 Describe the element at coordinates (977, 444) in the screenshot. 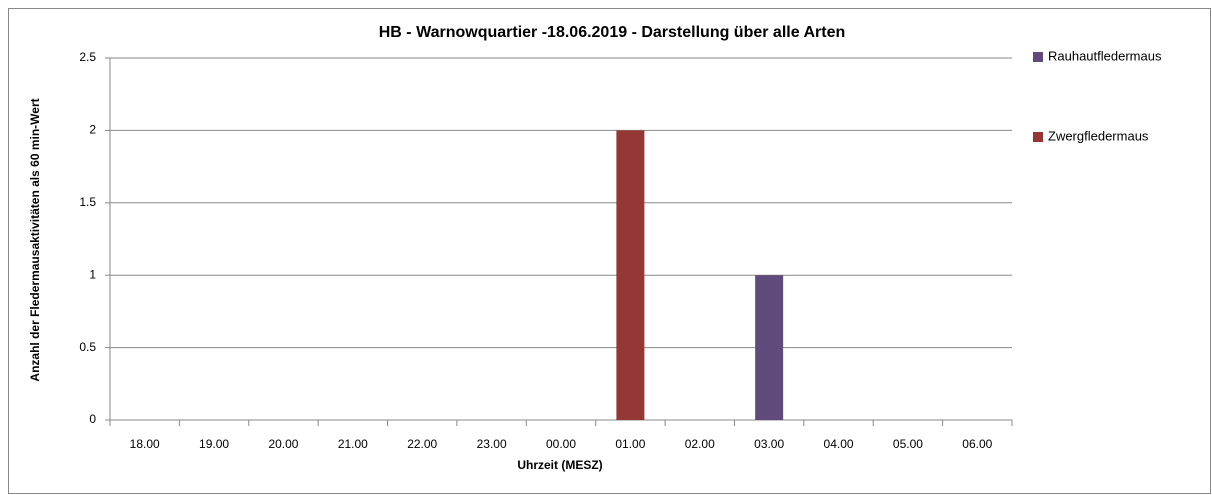

I see `x-tick-label: 06.00` at that location.